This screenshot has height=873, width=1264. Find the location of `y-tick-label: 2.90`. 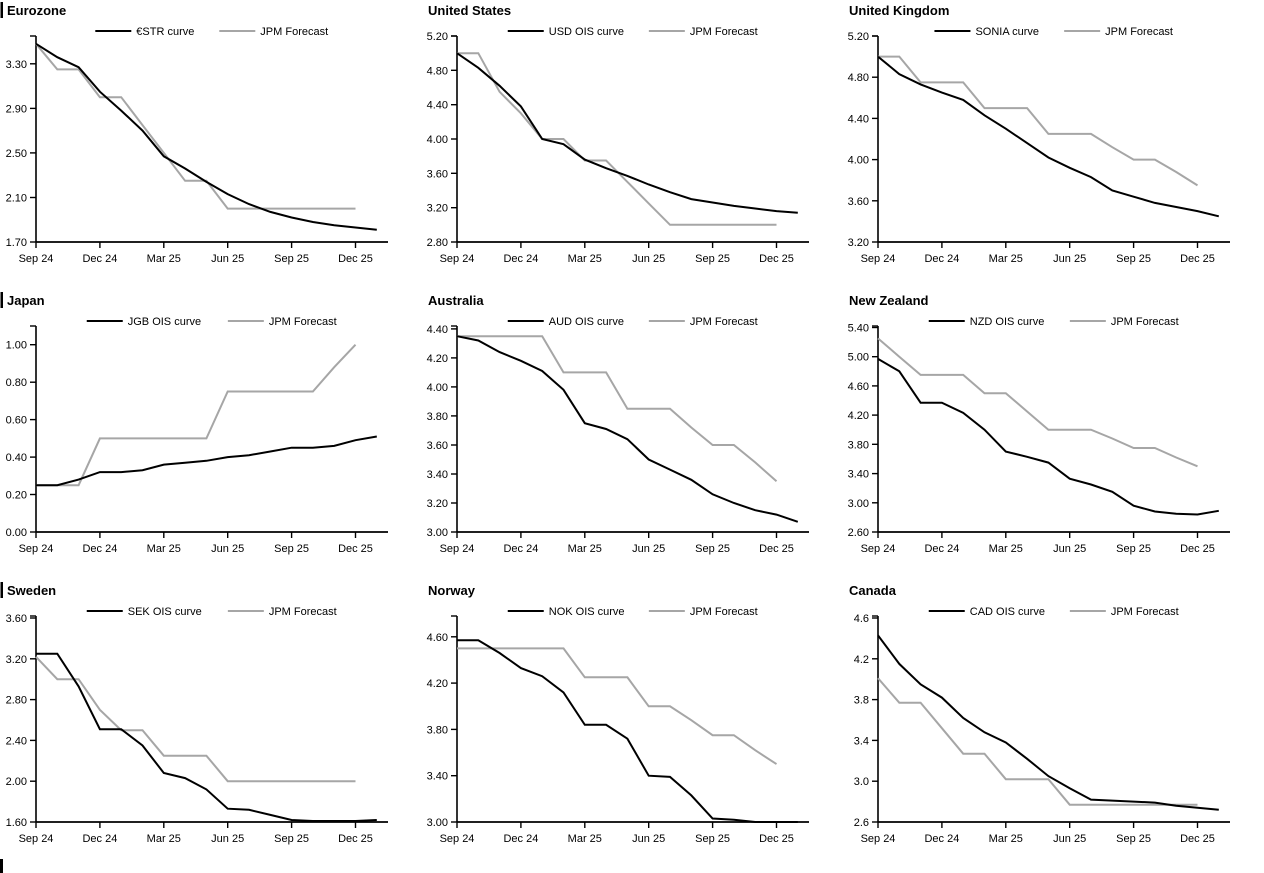

y-tick-label: 2.90 is located at coordinates (16, 109).